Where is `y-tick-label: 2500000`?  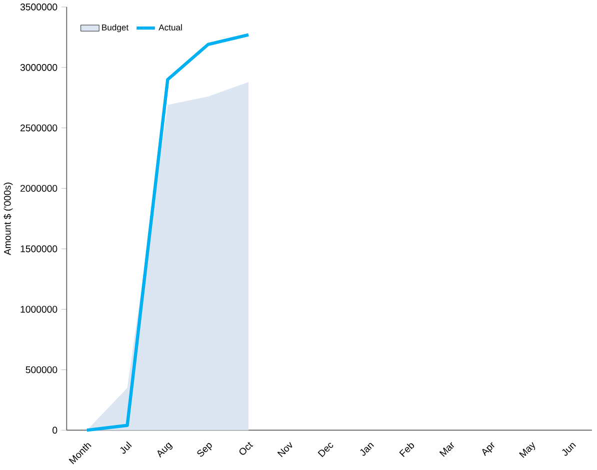
y-tick-label: 2500000 is located at coordinates (39, 128).